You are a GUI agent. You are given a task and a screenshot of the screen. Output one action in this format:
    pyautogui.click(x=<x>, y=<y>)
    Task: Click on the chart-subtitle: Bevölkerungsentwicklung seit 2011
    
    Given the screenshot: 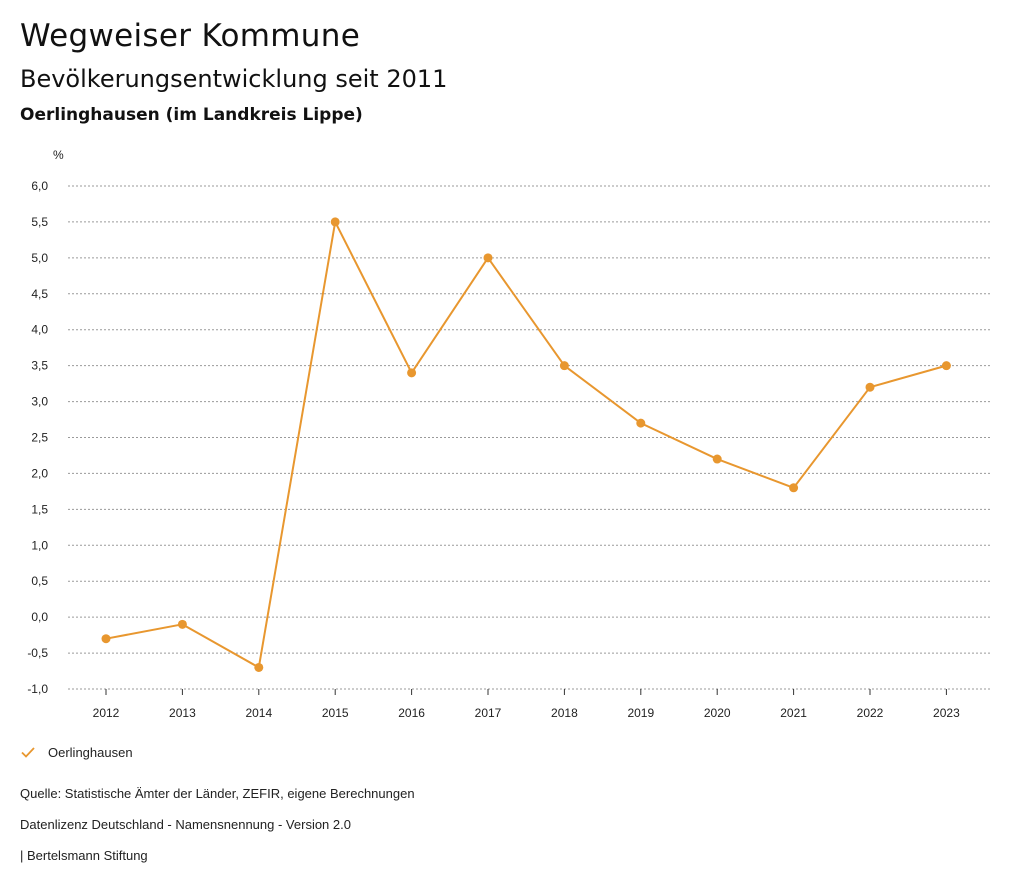 What is the action you would take?
    pyautogui.click(x=234, y=79)
    